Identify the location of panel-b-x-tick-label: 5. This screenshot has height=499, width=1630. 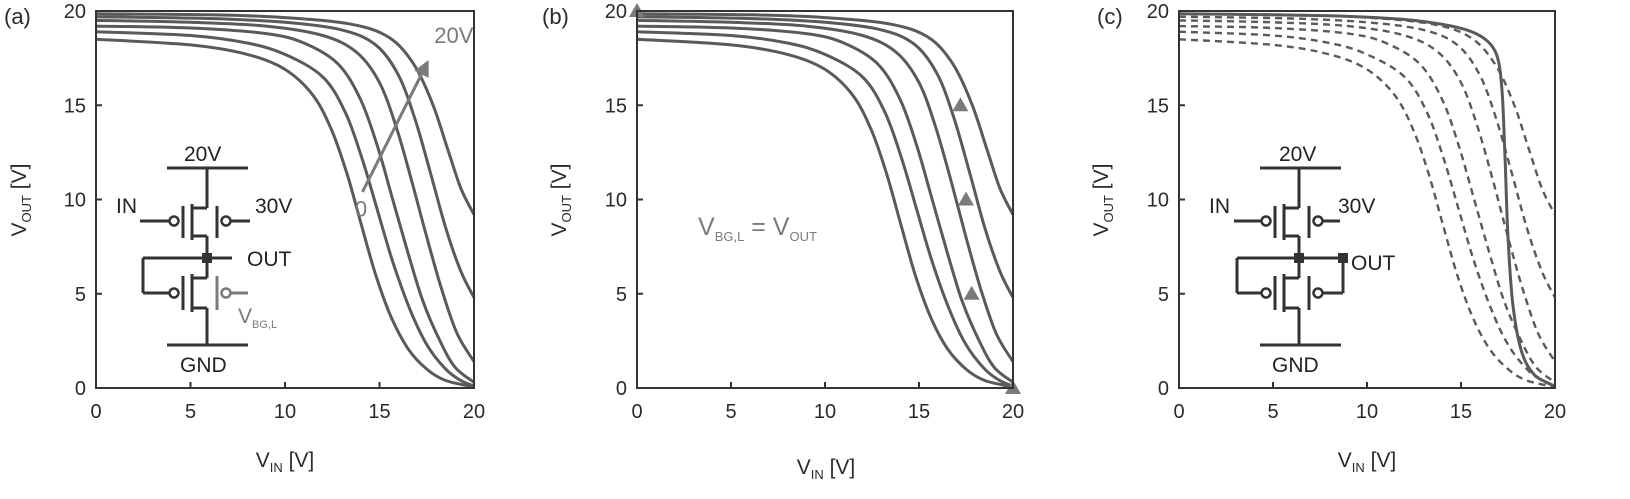
(730, 412).